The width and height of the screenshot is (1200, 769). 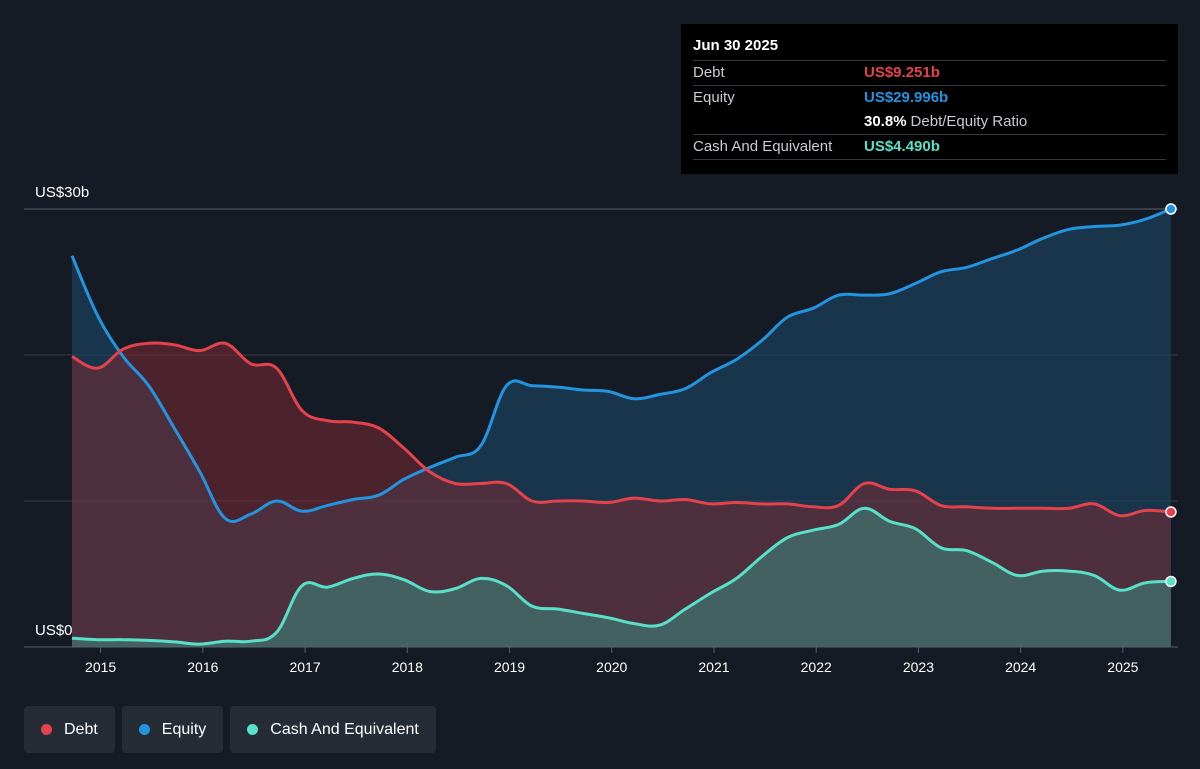 What do you see at coordinates (100, 667) in the screenshot?
I see `x-tick-label: 2015` at bounding box center [100, 667].